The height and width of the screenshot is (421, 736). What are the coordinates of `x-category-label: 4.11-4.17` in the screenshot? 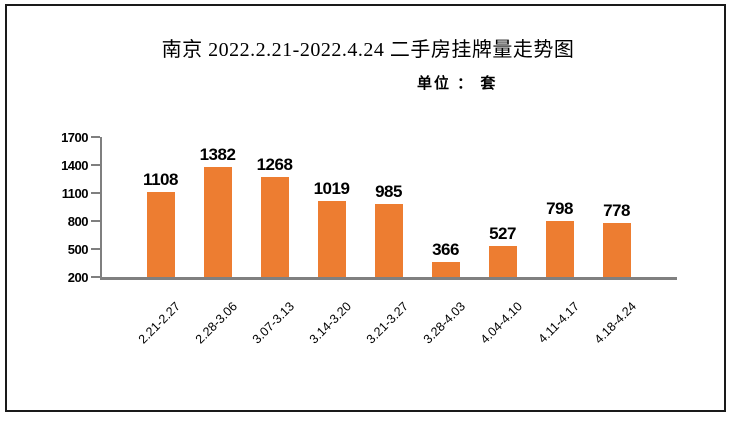 It's located at (558, 322).